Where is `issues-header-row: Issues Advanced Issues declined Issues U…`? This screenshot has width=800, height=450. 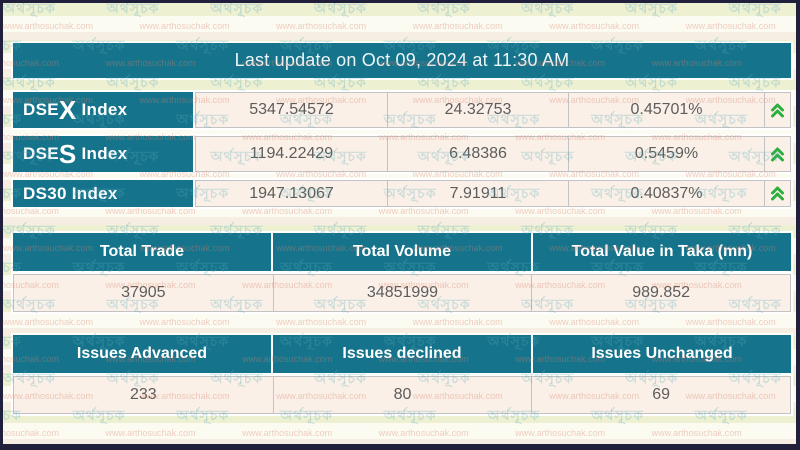 issues-header-row: Issues Advanced Issues declined Issues U… is located at coordinates (402, 354).